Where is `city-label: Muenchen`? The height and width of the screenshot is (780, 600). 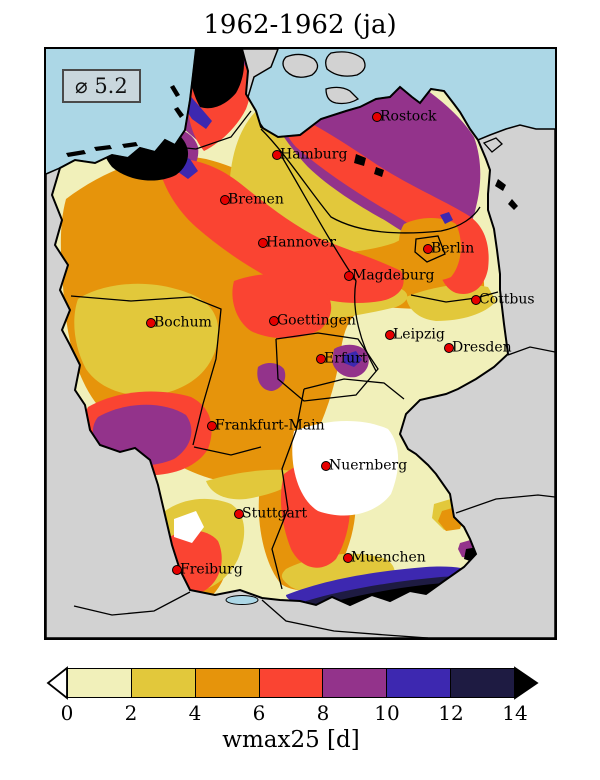 city-label: Muenchen is located at coordinates (388, 557).